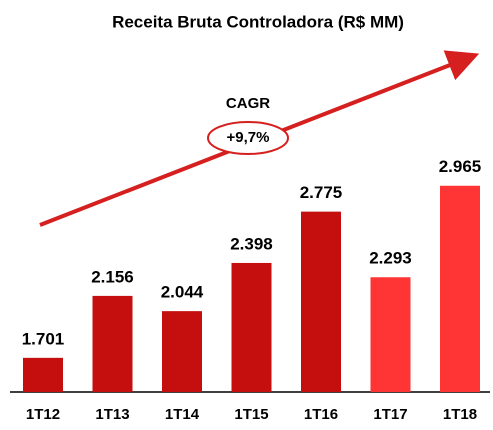 The width and height of the screenshot is (493, 430). I want to click on annotation: +9,7%, so click(248, 137).